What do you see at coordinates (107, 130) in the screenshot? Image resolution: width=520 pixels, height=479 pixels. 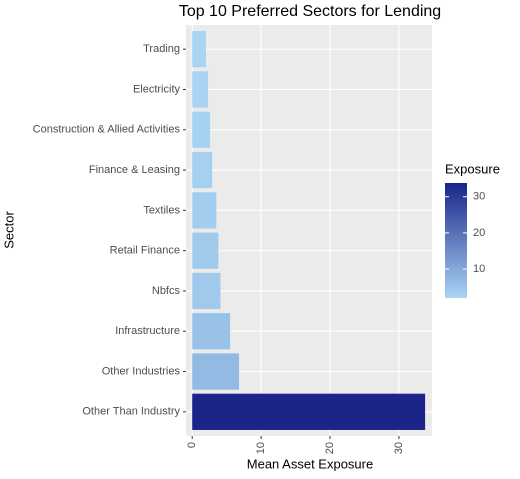 I see `y-tick-label: Construction & Allied Activities` at bounding box center [107, 130].